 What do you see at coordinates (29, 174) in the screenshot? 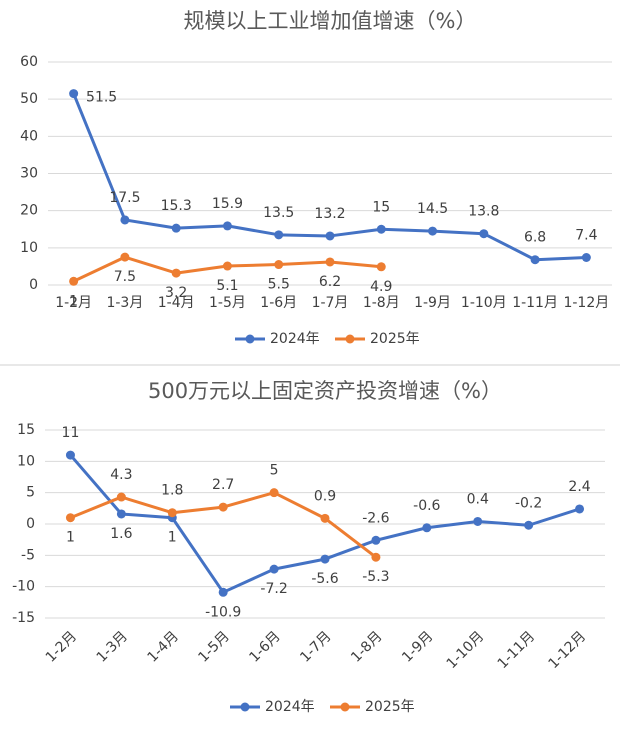
I see `y-tick-label: 30` at bounding box center [29, 174].